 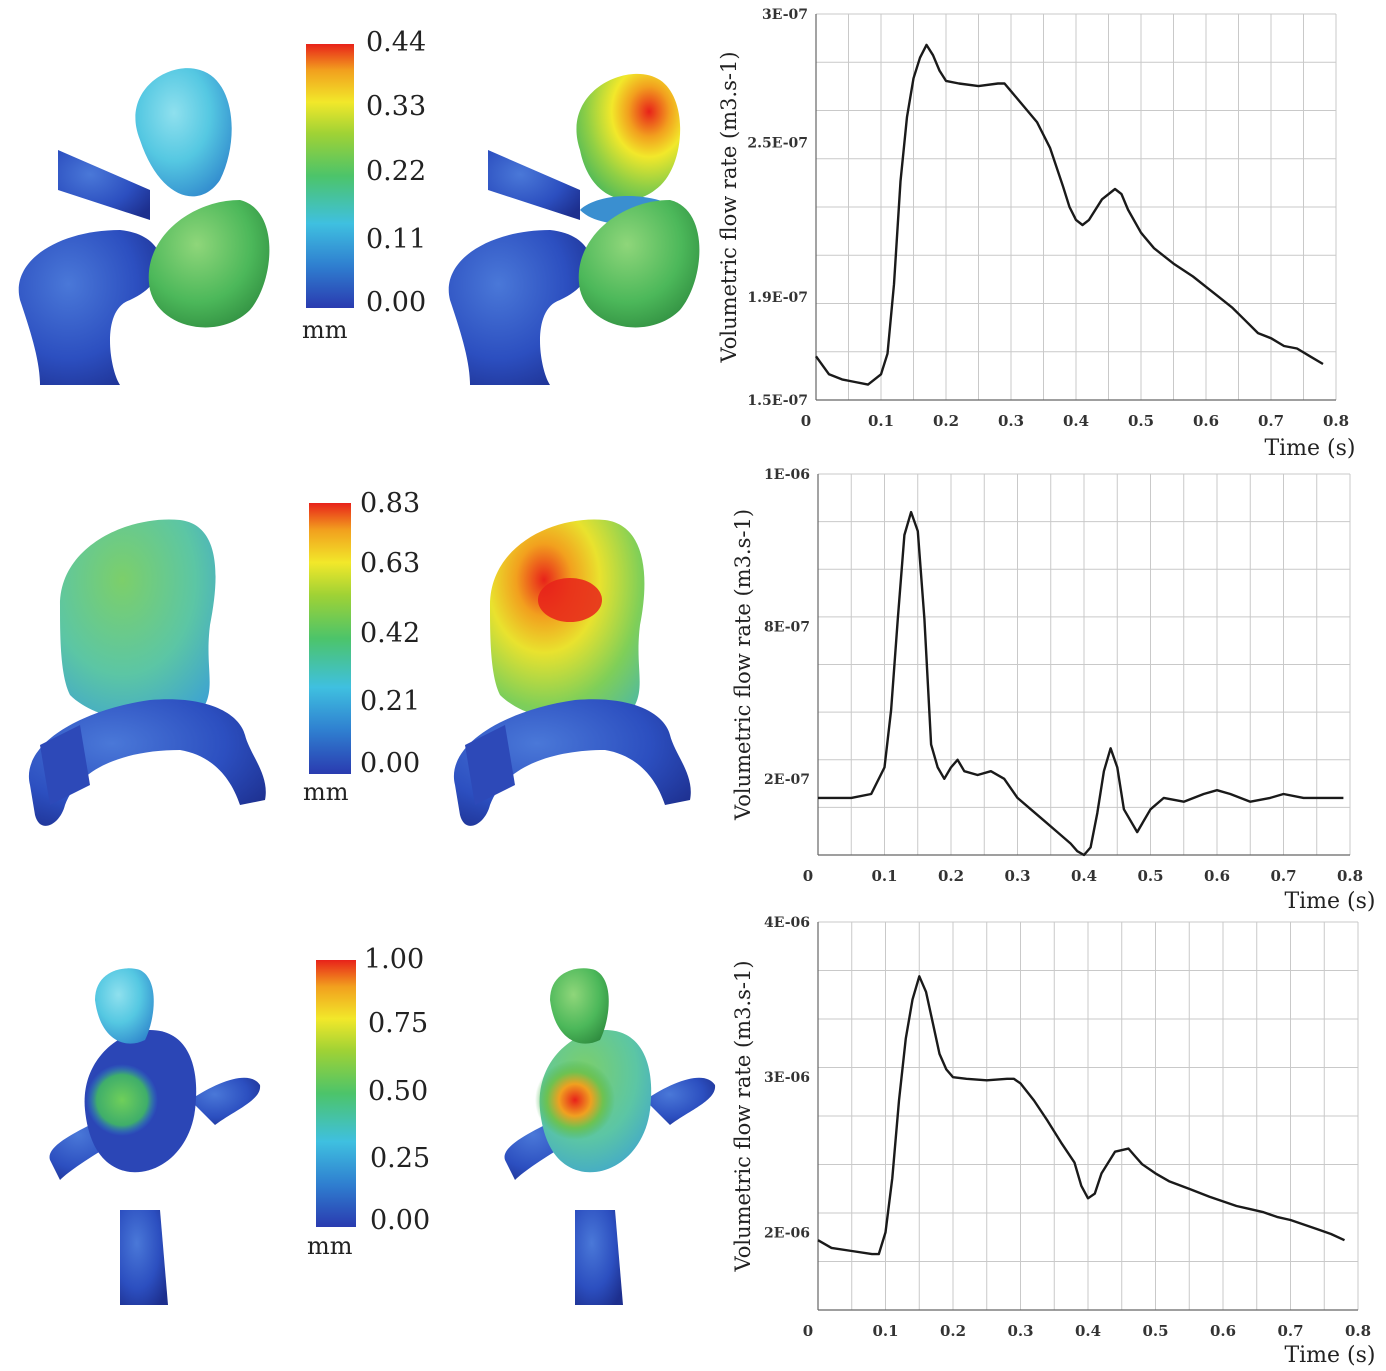 I want to click on colorbar-3-tick-3: 0.25, so click(x=400, y=1158).